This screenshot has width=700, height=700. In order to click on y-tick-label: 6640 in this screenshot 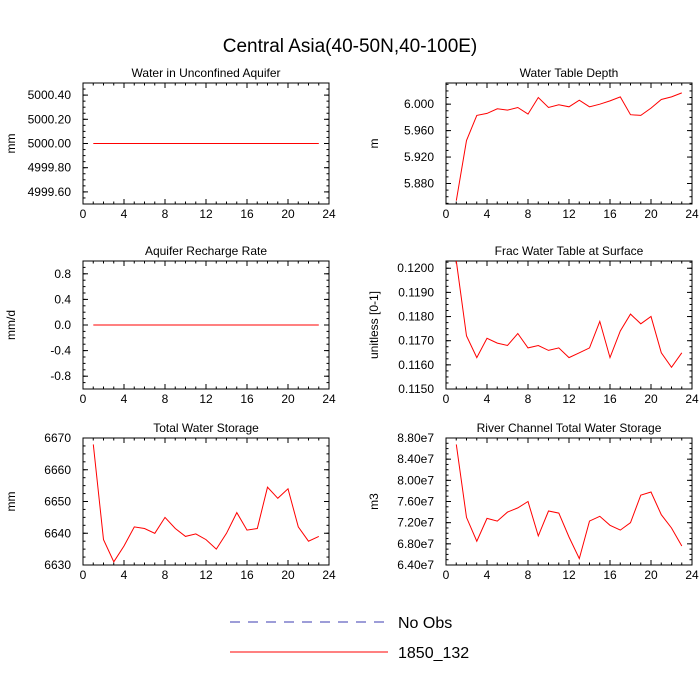, I will do `click(57, 533)`.